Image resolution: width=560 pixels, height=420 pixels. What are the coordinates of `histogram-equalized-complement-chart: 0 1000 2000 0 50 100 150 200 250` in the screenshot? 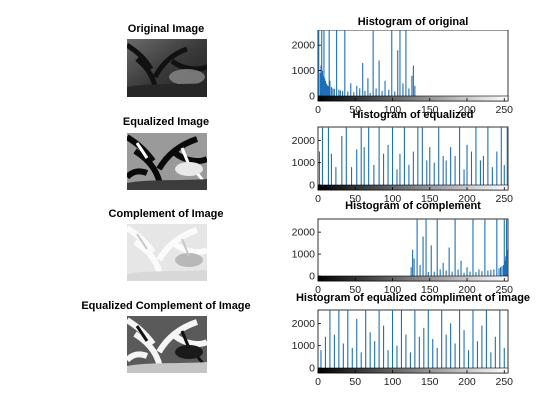 It's located at (403, 348).